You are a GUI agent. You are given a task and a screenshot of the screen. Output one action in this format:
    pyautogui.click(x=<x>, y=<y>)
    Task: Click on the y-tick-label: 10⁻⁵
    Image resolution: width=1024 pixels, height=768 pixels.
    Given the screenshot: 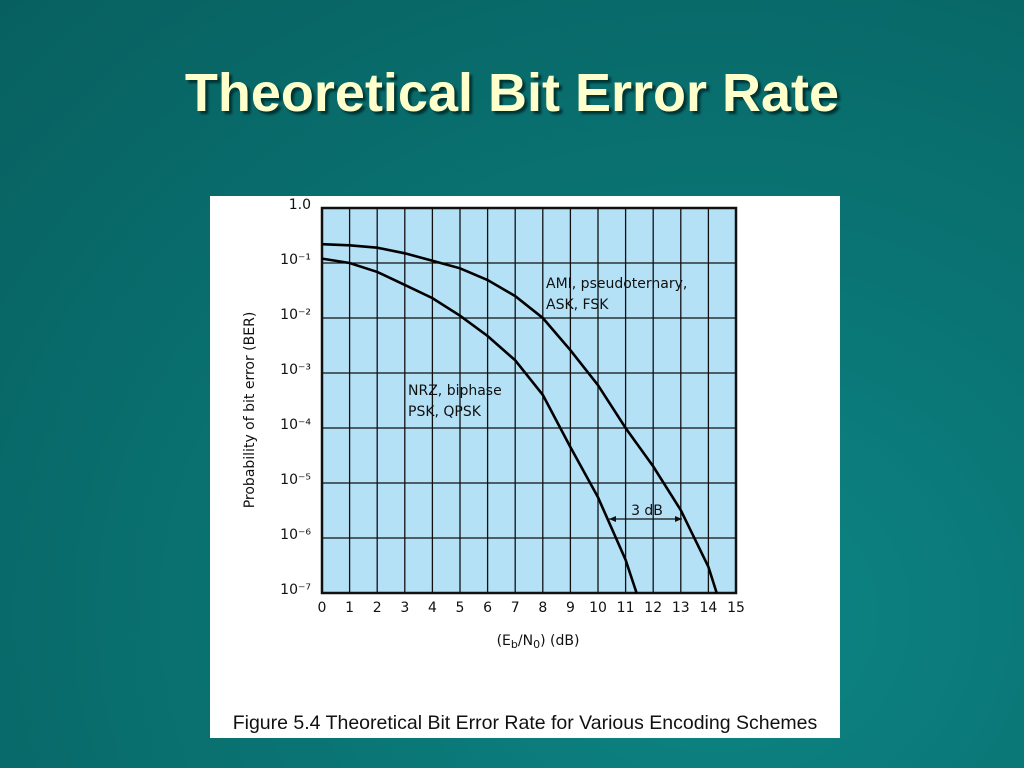 What is the action you would take?
    pyautogui.click(x=295, y=480)
    